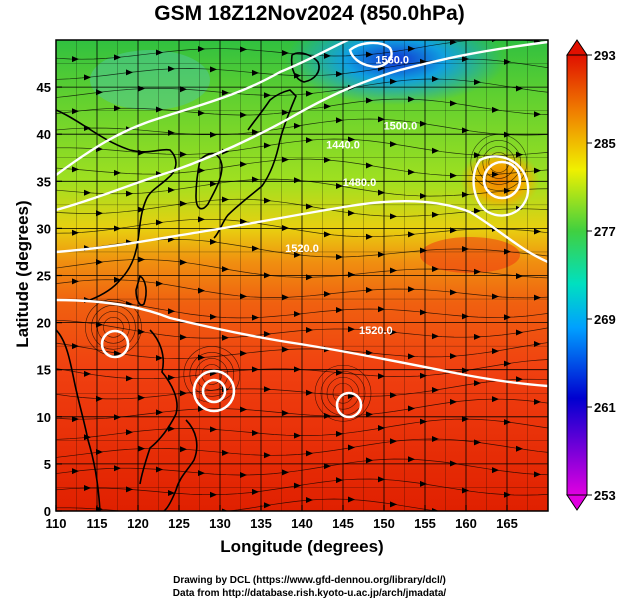  What do you see at coordinates (384, 523) in the screenshot?
I see `x-tick-label: 150` at bounding box center [384, 523].